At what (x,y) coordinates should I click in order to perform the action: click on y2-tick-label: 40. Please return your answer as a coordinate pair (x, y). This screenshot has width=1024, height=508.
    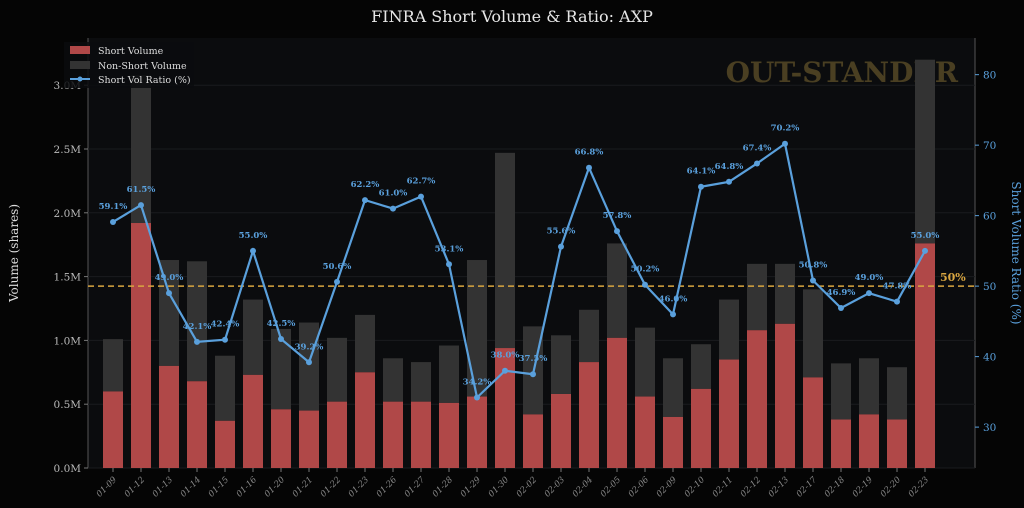
    Looking at the image, I should click on (989, 358).